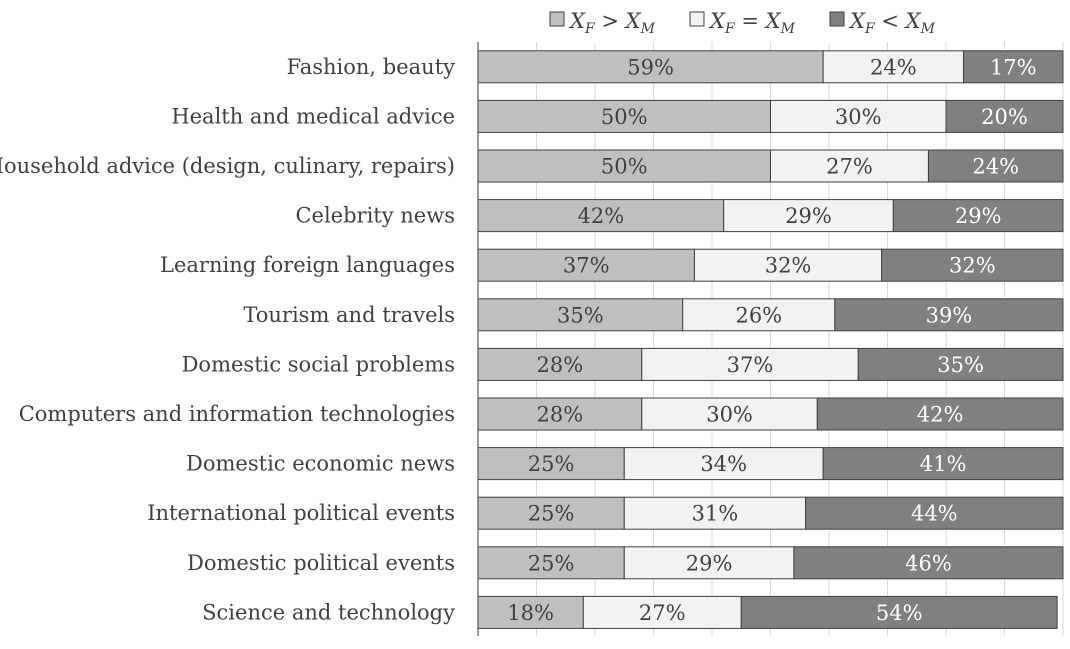 This screenshot has height=649, width=1070. Describe the element at coordinates (307, 265) in the screenshot. I see `category-label: Learning foreign languages` at that location.